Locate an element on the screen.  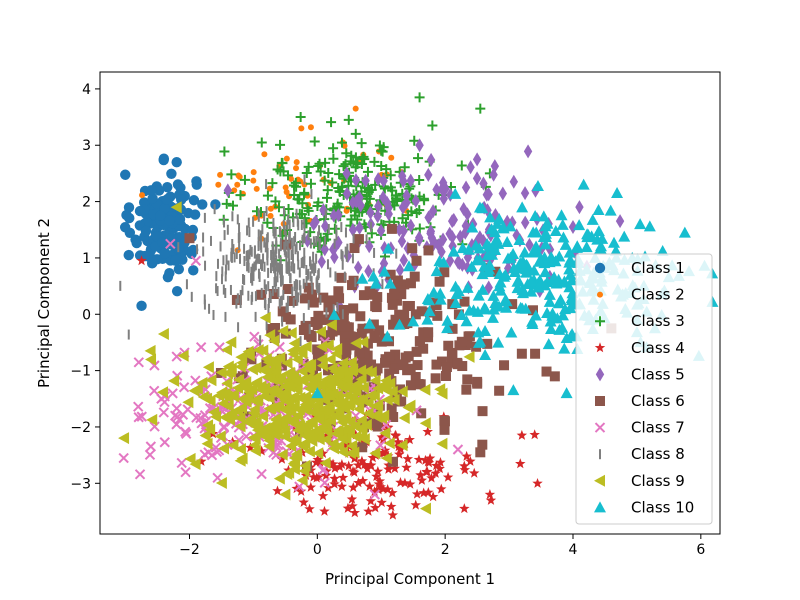
y-tick-label: −2 is located at coordinates (80, 428).